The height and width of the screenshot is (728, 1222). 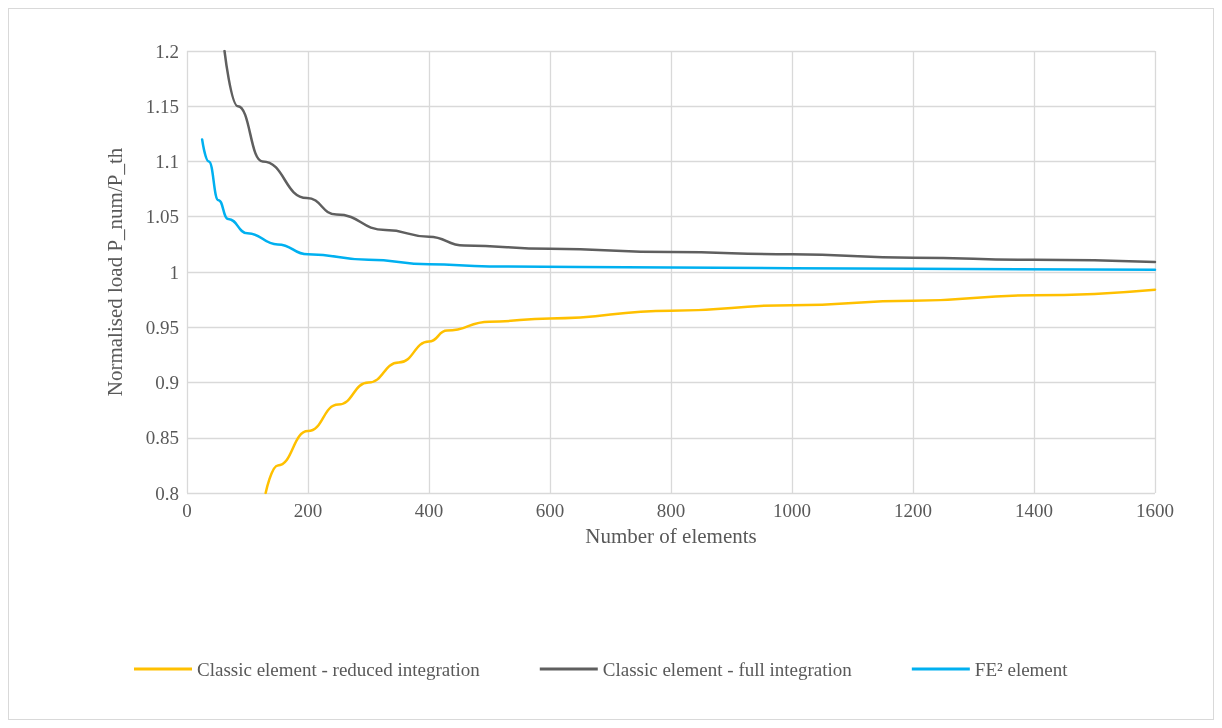 I want to click on x-tick-label: 200, so click(x=308, y=510).